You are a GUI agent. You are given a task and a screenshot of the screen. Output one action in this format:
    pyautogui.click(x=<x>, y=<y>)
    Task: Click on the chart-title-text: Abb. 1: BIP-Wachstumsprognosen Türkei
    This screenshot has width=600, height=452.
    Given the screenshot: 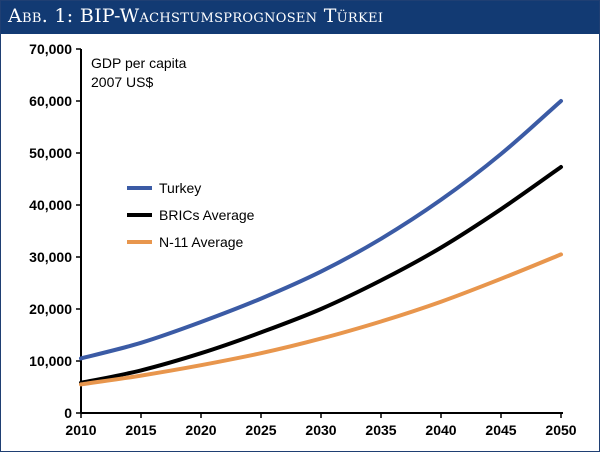 What is the action you would take?
    pyautogui.click(x=196, y=16)
    